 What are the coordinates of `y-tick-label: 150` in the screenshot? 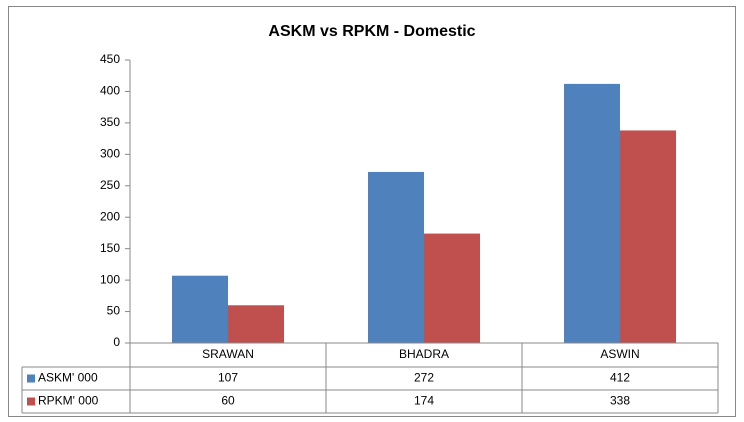 It's located at (110, 248).